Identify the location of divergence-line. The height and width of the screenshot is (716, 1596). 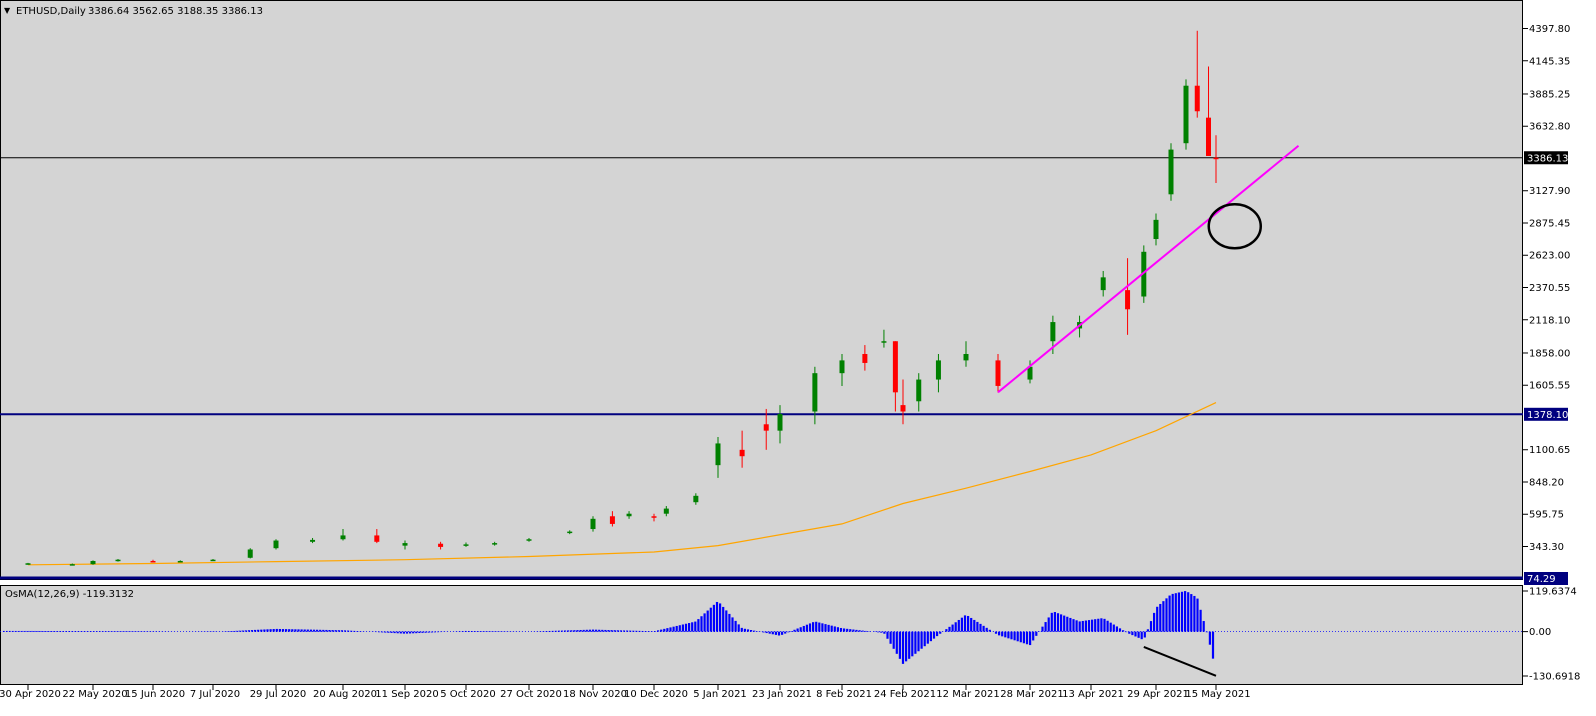
(1180, 661).